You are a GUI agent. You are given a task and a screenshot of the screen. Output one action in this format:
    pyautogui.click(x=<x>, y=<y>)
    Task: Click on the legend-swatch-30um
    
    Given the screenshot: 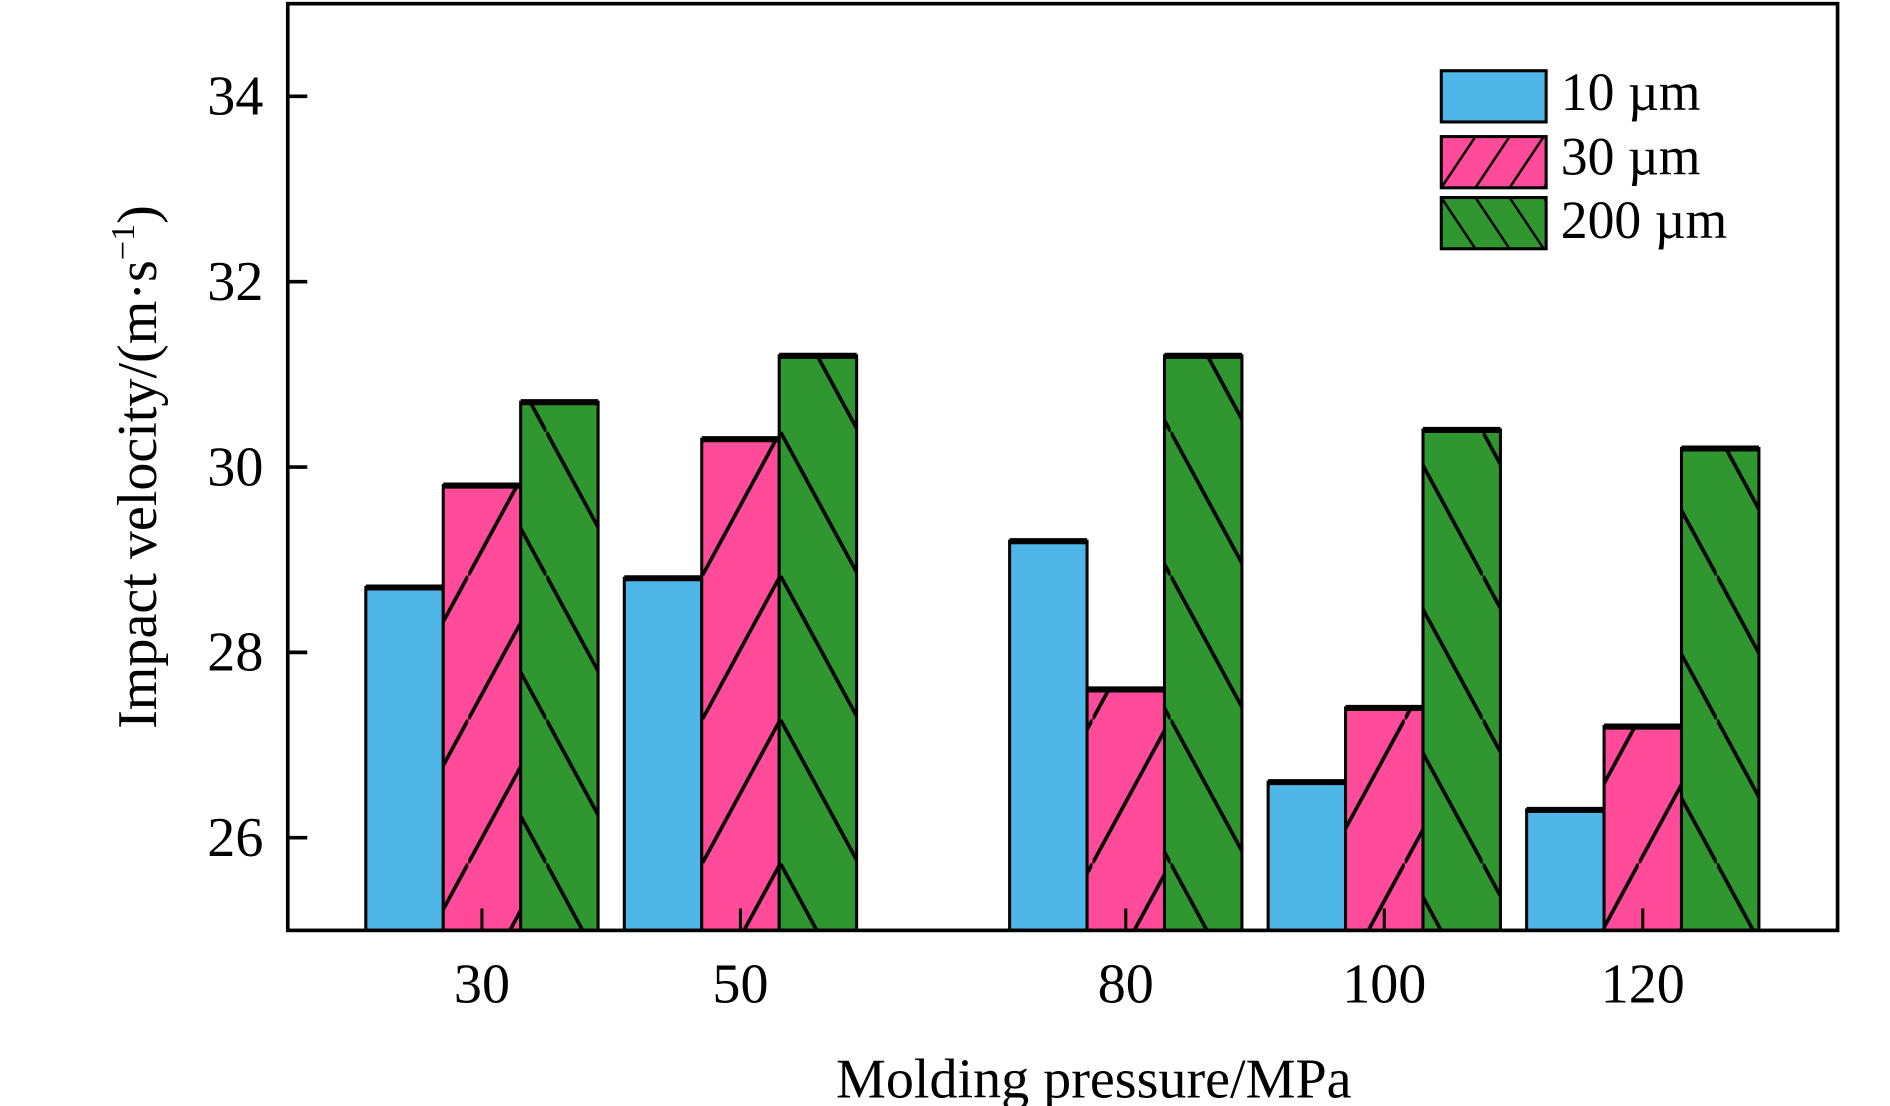 What is the action you would take?
    pyautogui.click(x=1493, y=162)
    